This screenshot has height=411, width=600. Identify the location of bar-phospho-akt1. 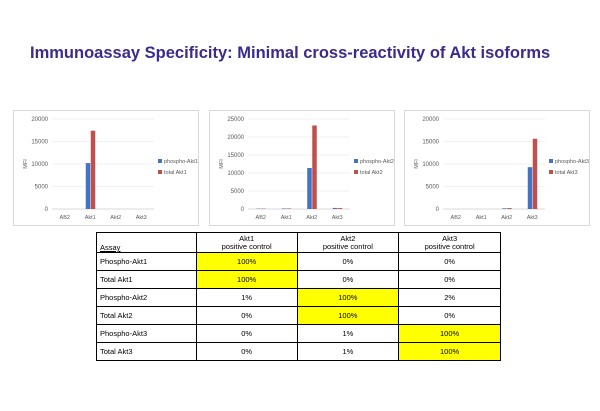
(88, 186).